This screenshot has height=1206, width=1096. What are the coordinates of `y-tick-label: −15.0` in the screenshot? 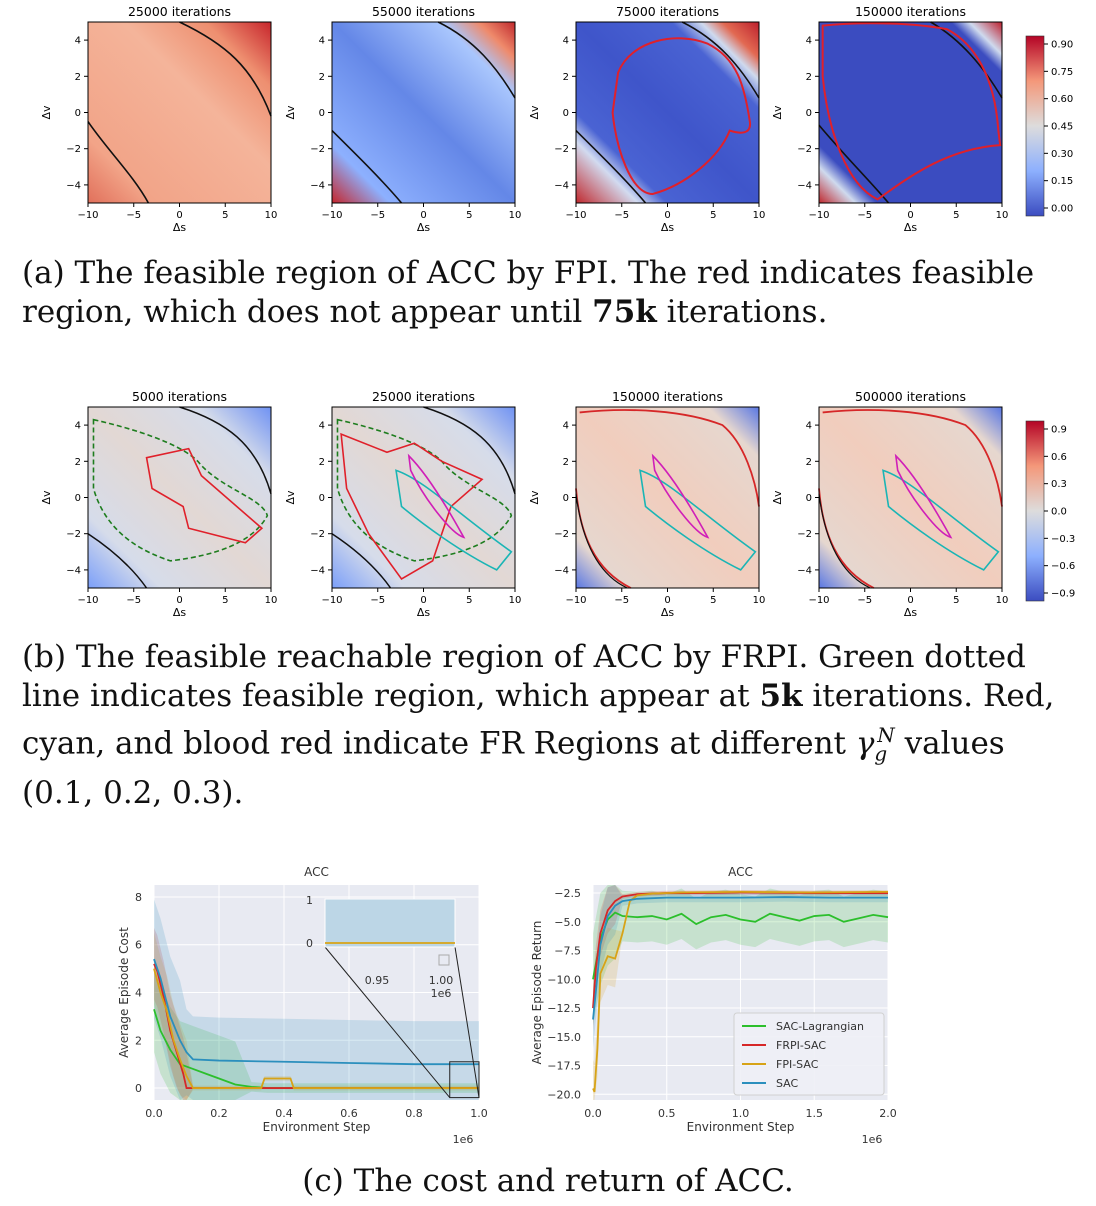 It's located at (564, 1037).